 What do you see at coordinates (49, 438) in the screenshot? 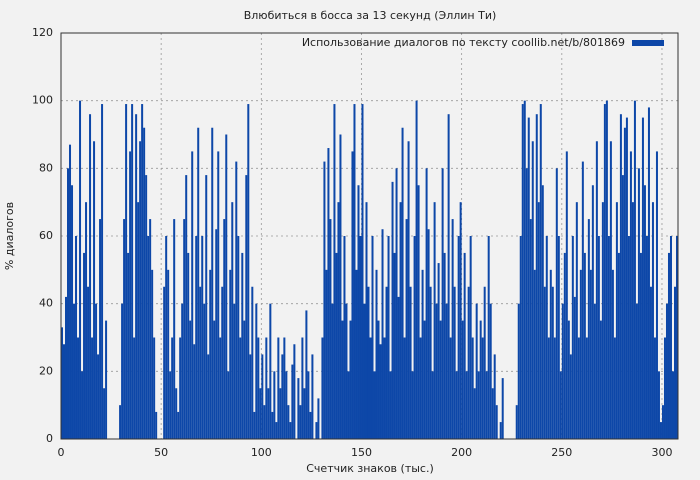
I see `y-tick-label: 0` at bounding box center [49, 438].